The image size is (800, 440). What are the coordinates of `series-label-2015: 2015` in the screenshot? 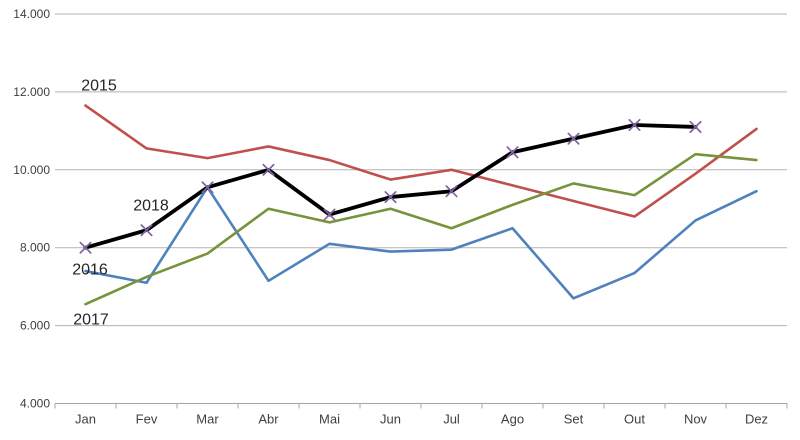 It's located at (99, 86).